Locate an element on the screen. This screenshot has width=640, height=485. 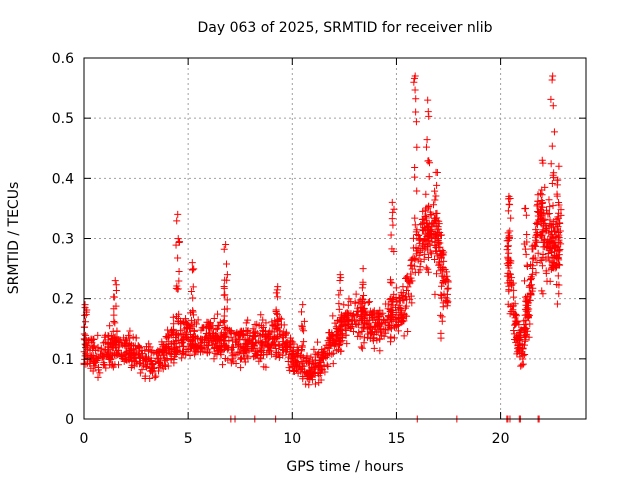
y-tick-label: 0.1 is located at coordinates (63, 360).